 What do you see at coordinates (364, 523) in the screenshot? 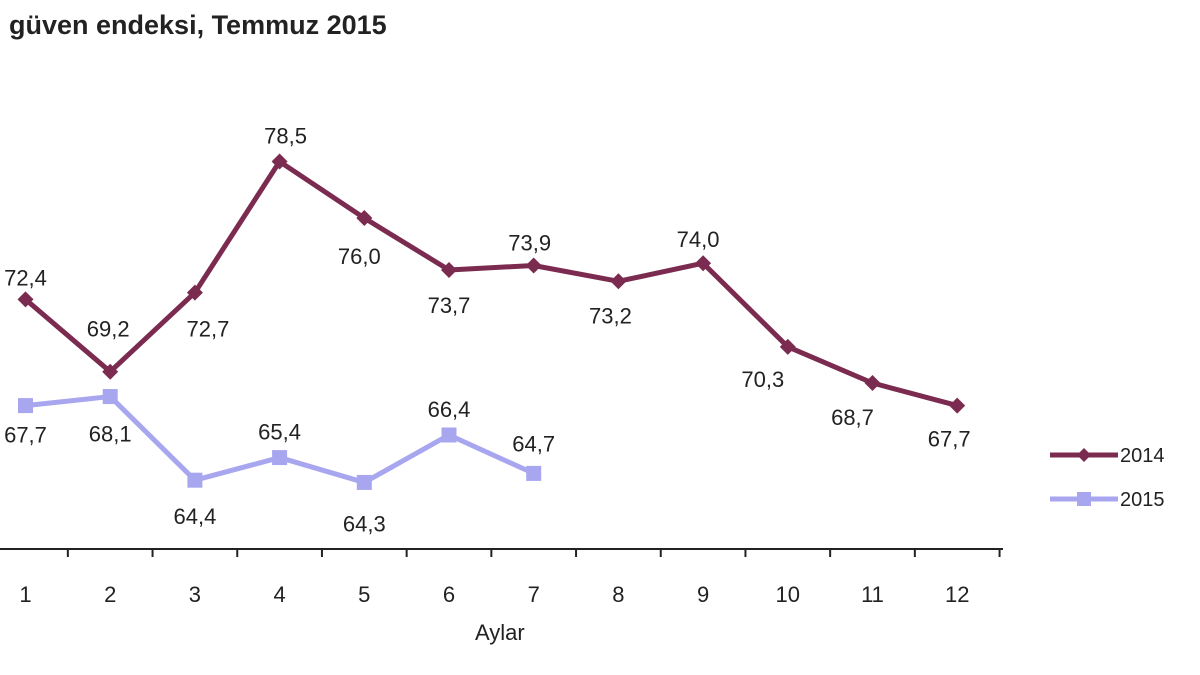
I see `data-label-2015: 64,3` at bounding box center [364, 523].